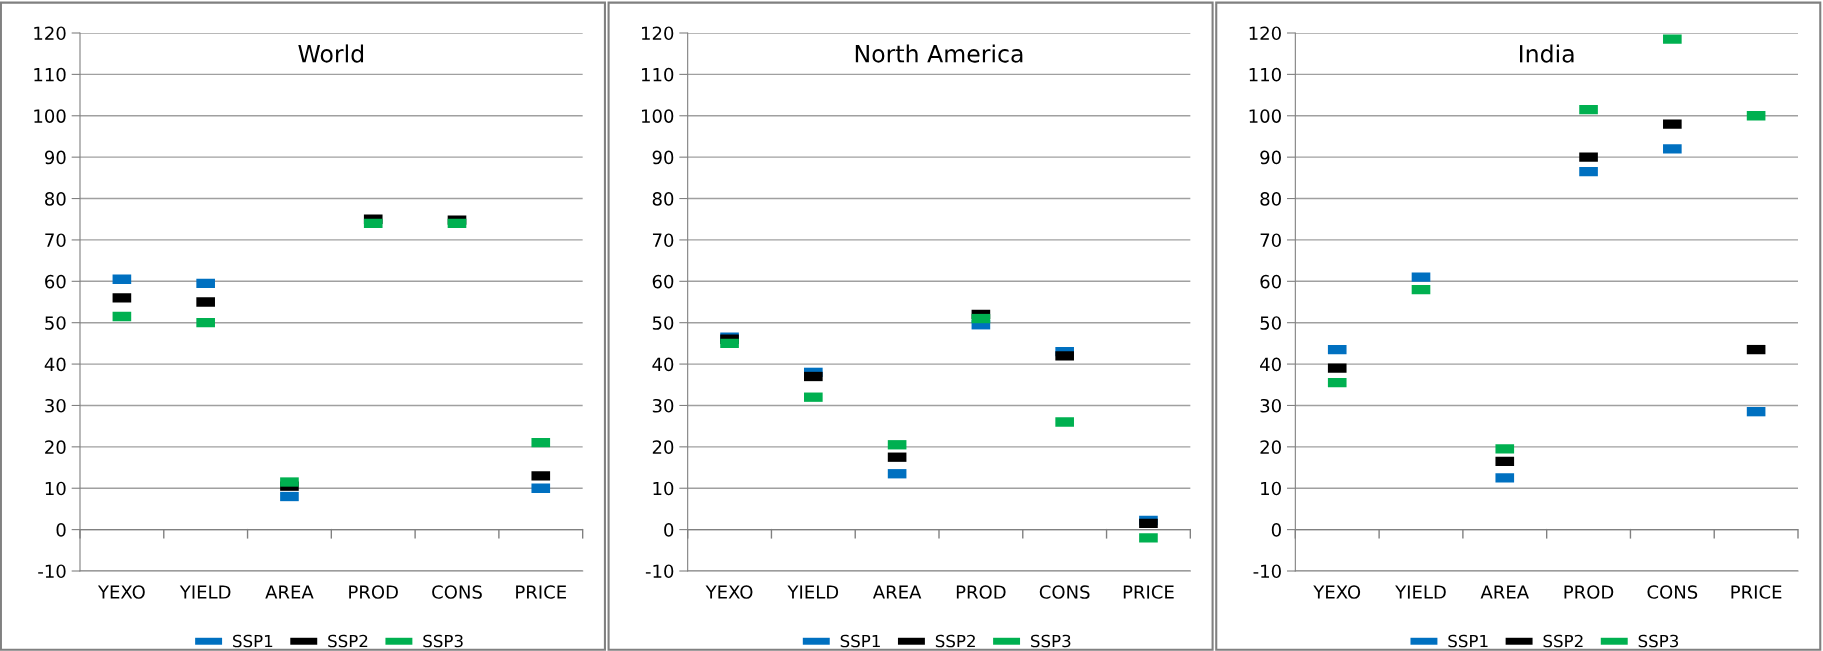 Image resolution: width=1823 pixels, height=651 pixels. Describe the element at coordinates (331, 53) in the screenshot. I see `chart-title: World` at that location.